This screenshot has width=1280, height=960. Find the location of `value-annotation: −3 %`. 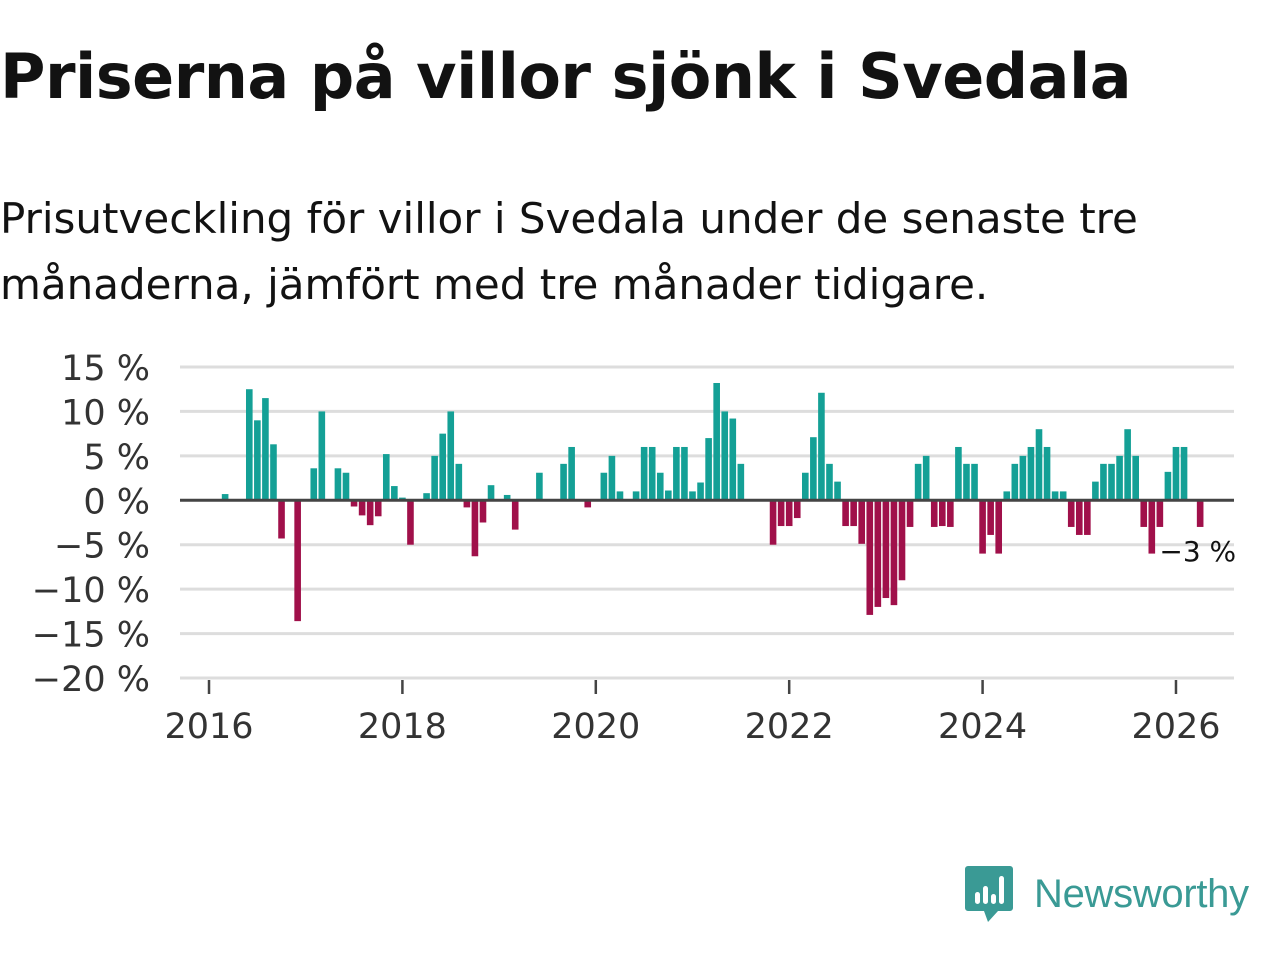

value-annotation: −3 % is located at coordinates (1197, 551).